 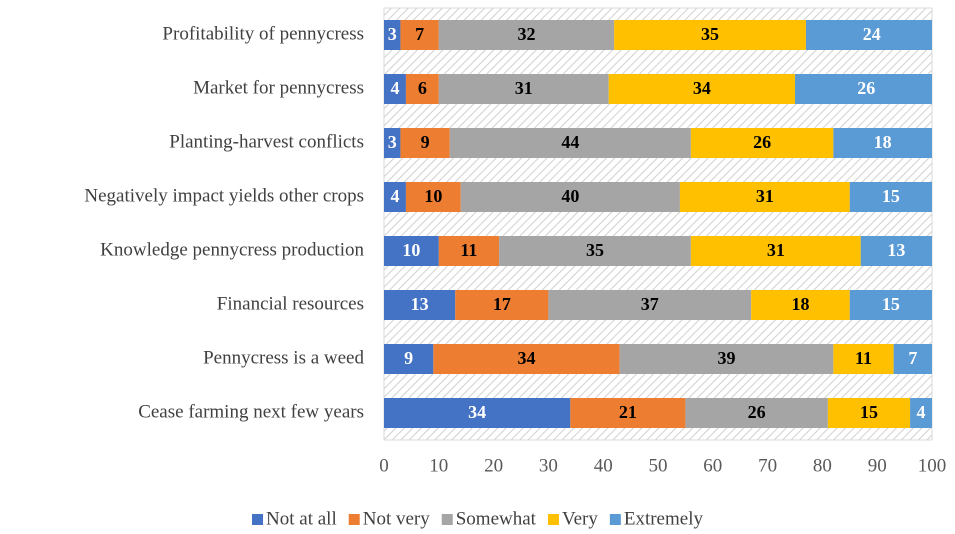 I want to click on data-label: 21, so click(x=628, y=412).